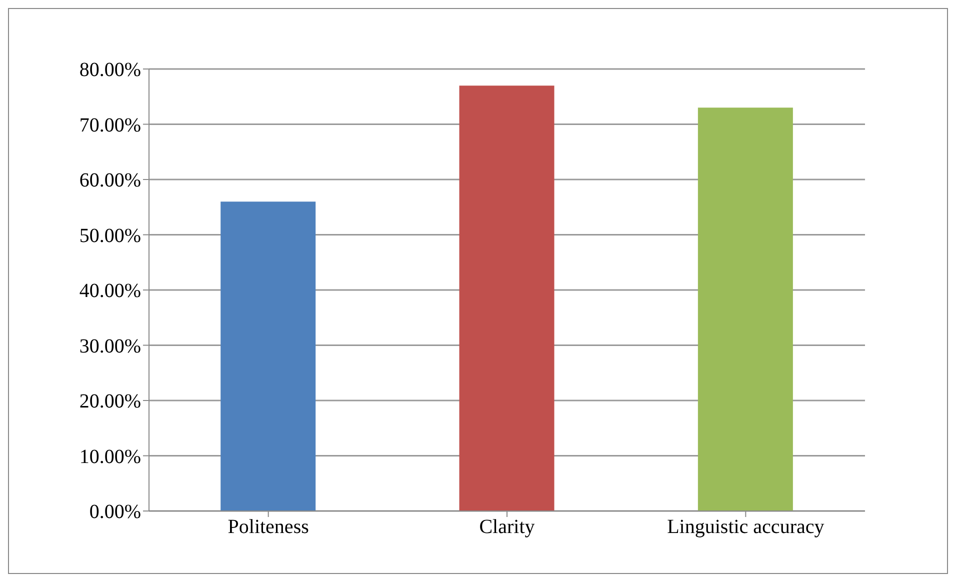  Describe the element at coordinates (110, 346) in the screenshot. I see `y-tick-label: 30.00%` at that location.